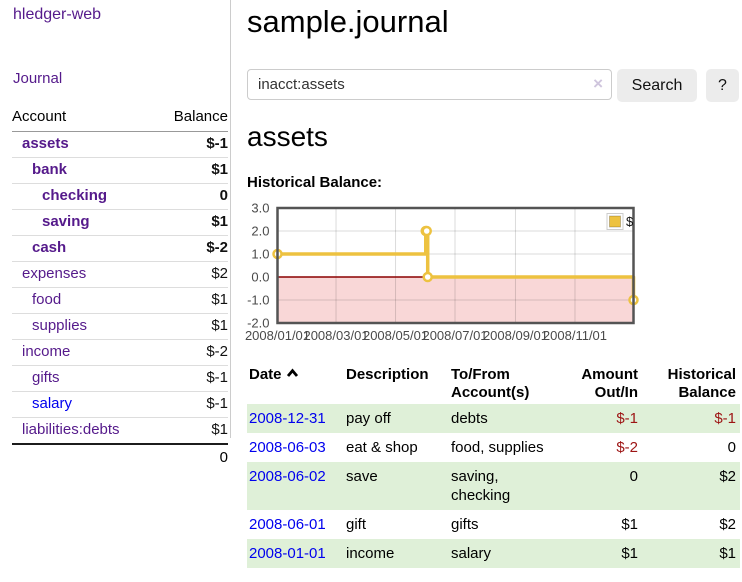 The height and width of the screenshot is (582, 742). I want to click on transaction-date-link: 2008-06-03, so click(287, 447).